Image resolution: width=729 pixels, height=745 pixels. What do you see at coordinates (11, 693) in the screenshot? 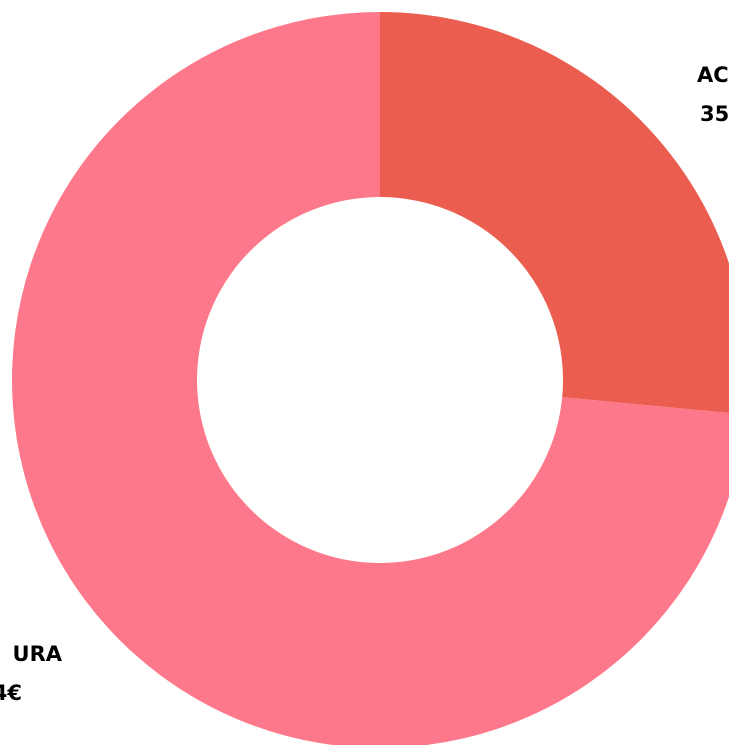
I see `slice-amount: 4€` at bounding box center [11, 693].